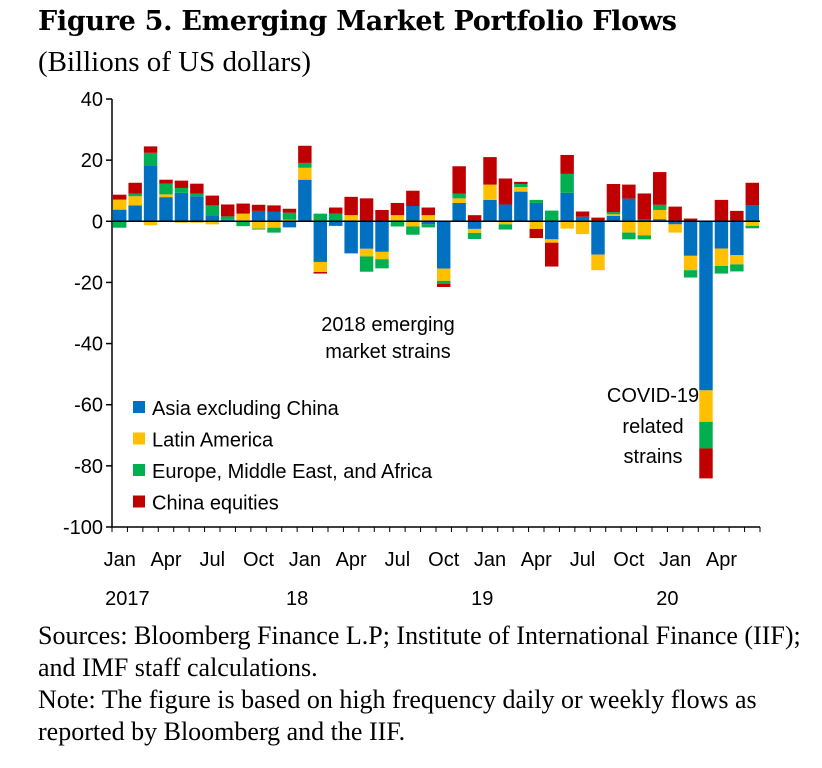 Image resolution: width=822 pixels, height=768 pixels. Describe the element at coordinates (297, 599) in the screenshot. I see `x-year-label: 18` at that location.